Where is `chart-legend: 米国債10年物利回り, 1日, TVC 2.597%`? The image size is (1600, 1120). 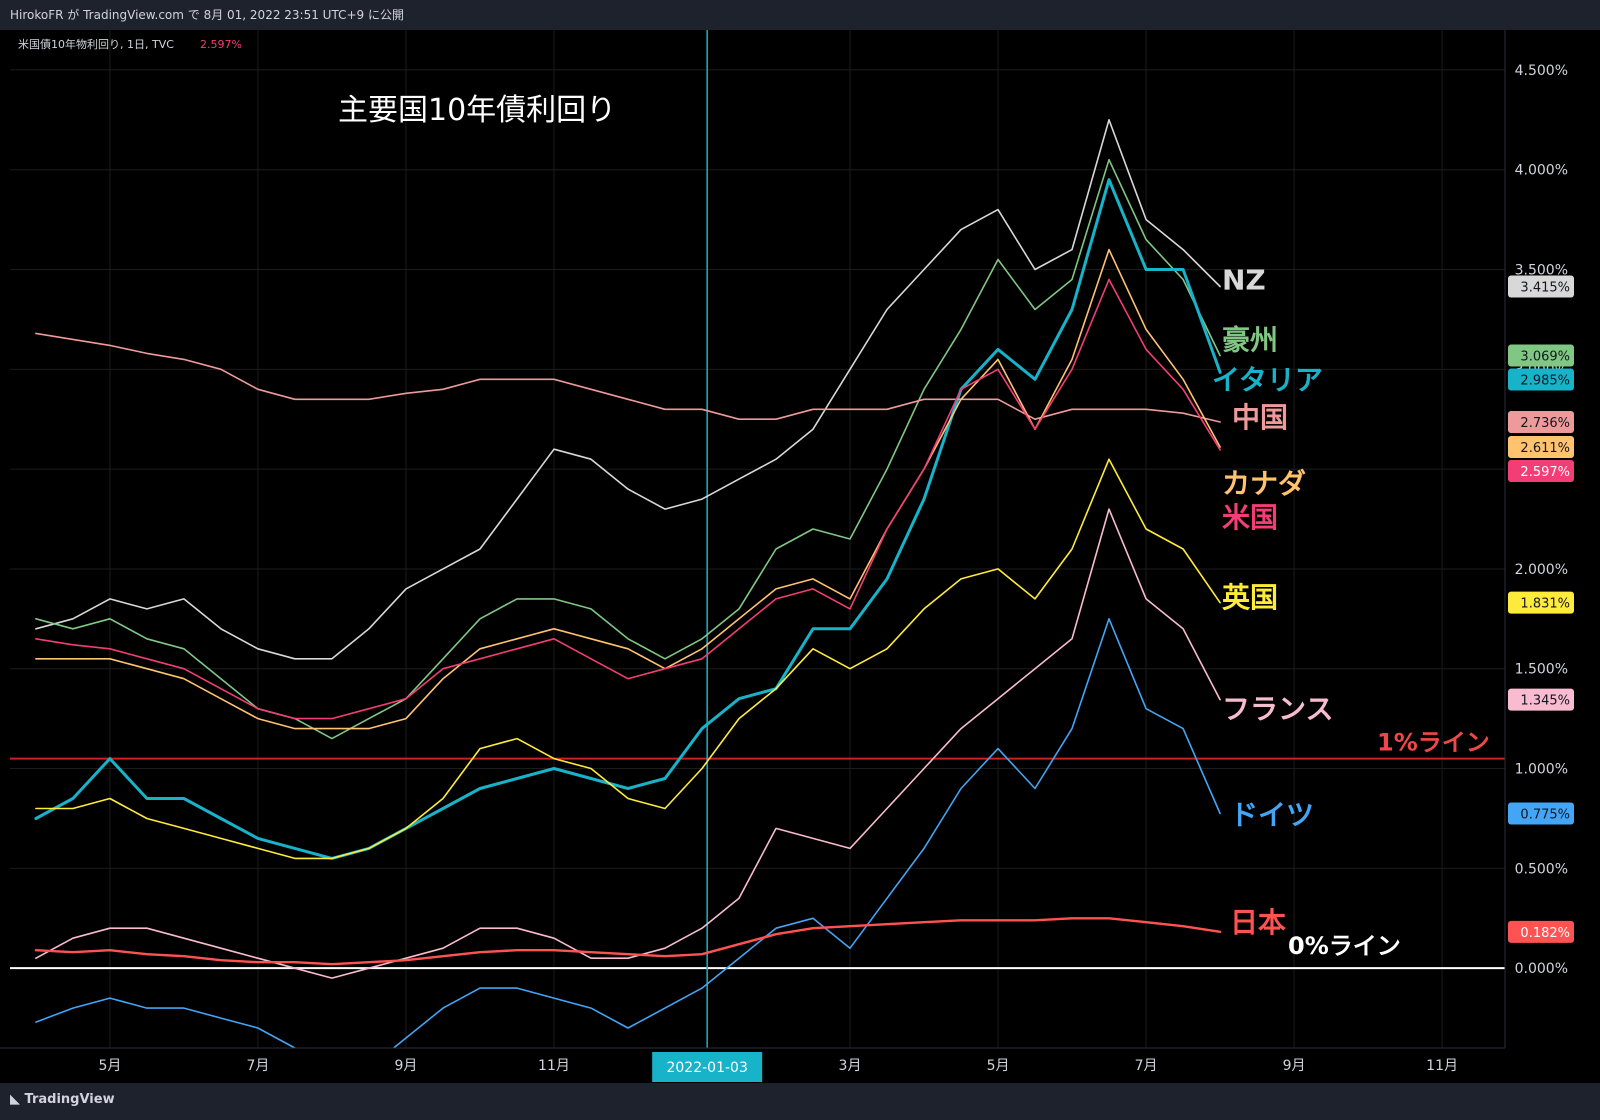 chart-legend: 米国債10年物利回り, 1日, TVC 2.597% is located at coordinates (130, 44).